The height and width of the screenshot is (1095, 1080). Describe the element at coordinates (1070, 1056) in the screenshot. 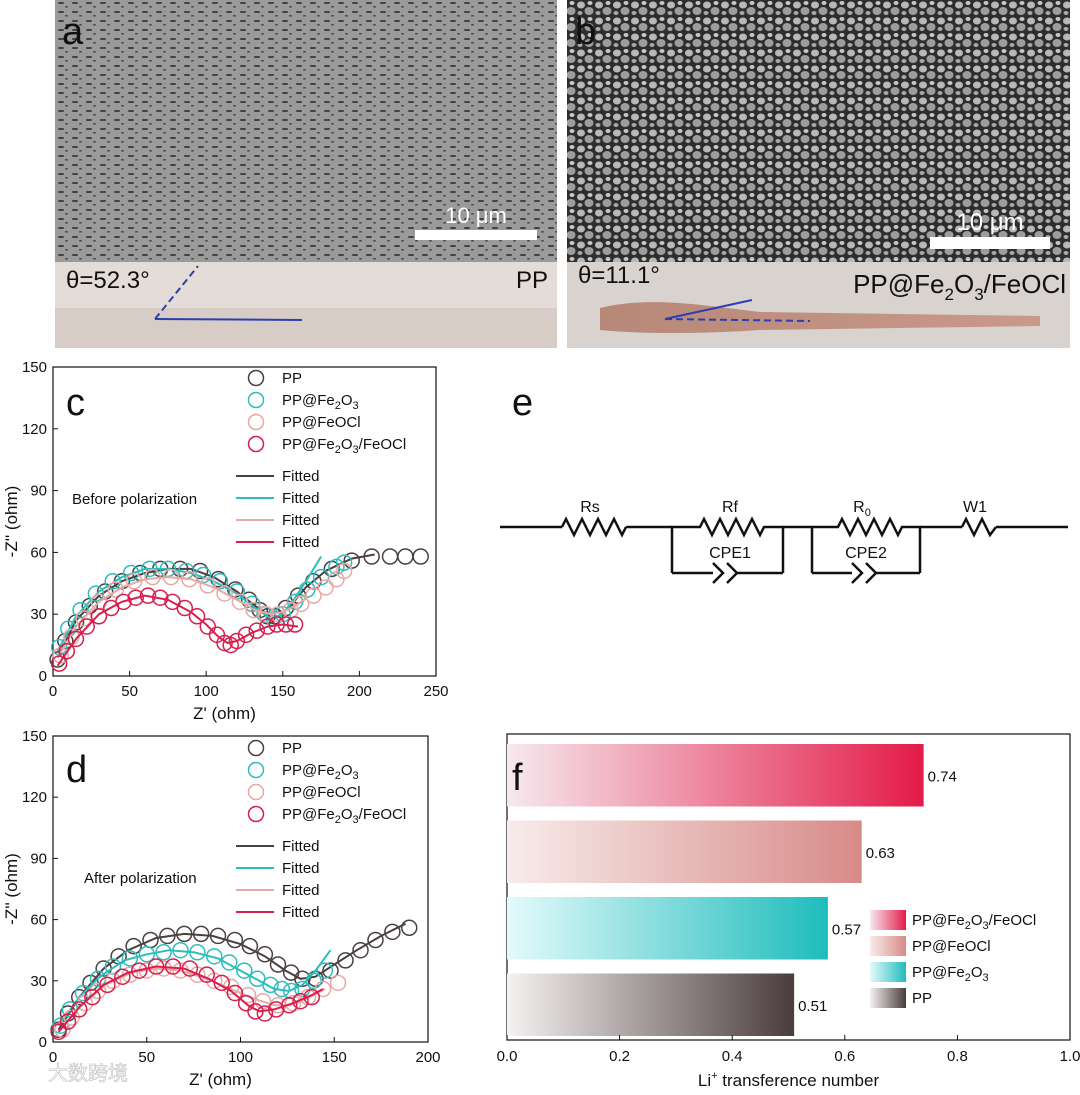

I see `x-tick-label: 1.0` at that location.